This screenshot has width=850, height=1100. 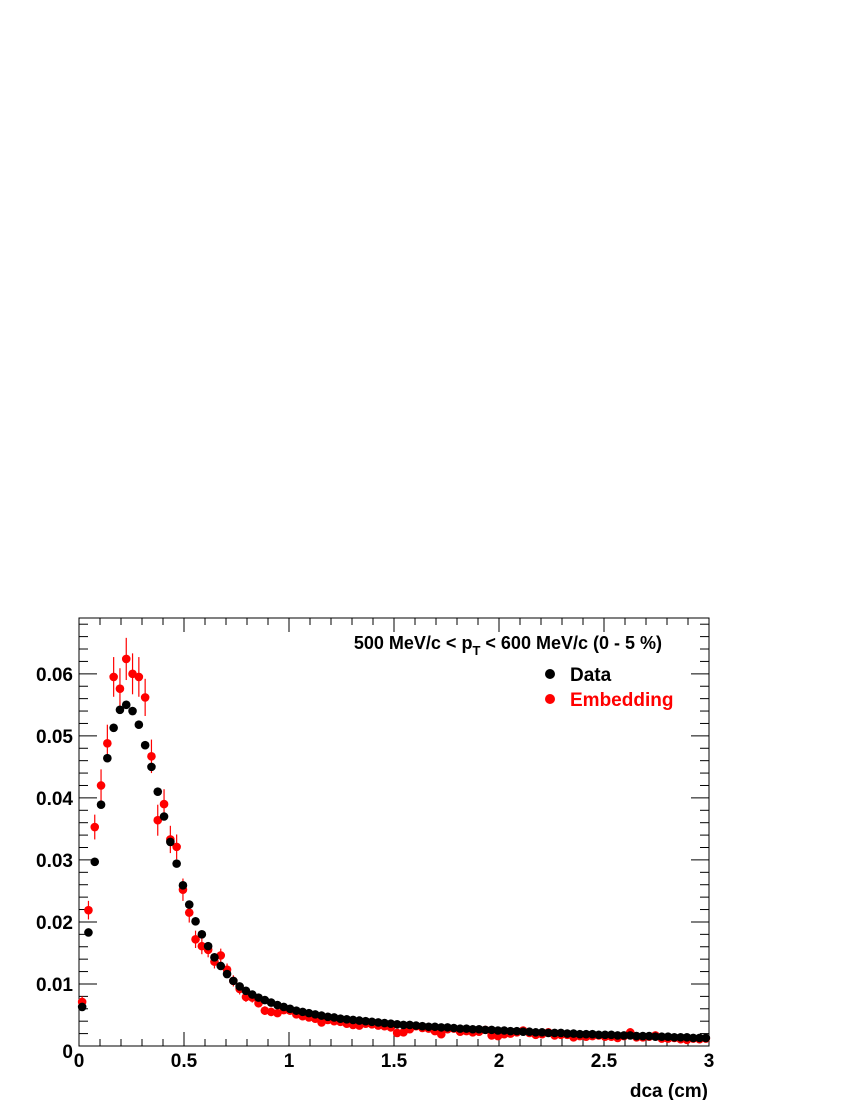 What do you see at coordinates (609, 688) in the screenshot?
I see `legend: Data Embedding` at bounding box center [609, 688].